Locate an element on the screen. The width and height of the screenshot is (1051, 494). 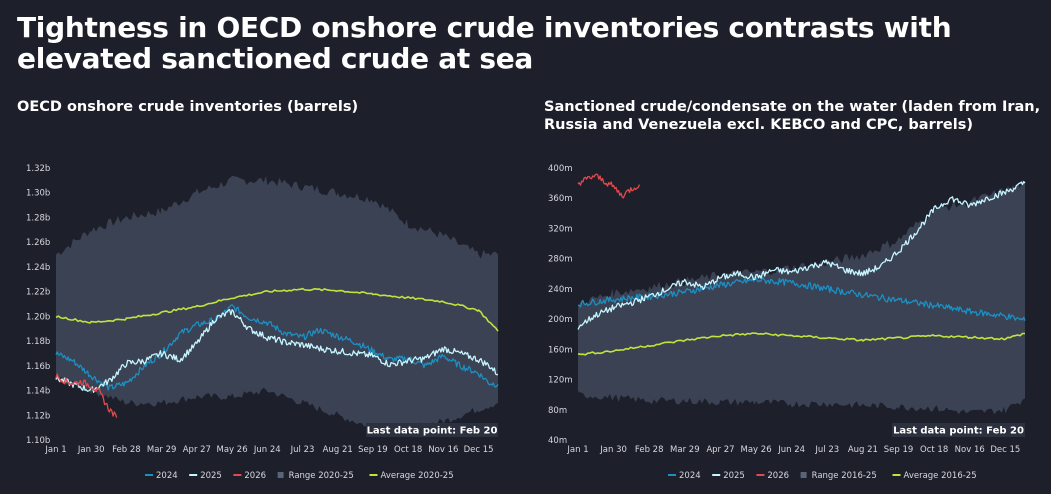
right-x-tick-label: Jan 1 is located at coordinates (577, 450).